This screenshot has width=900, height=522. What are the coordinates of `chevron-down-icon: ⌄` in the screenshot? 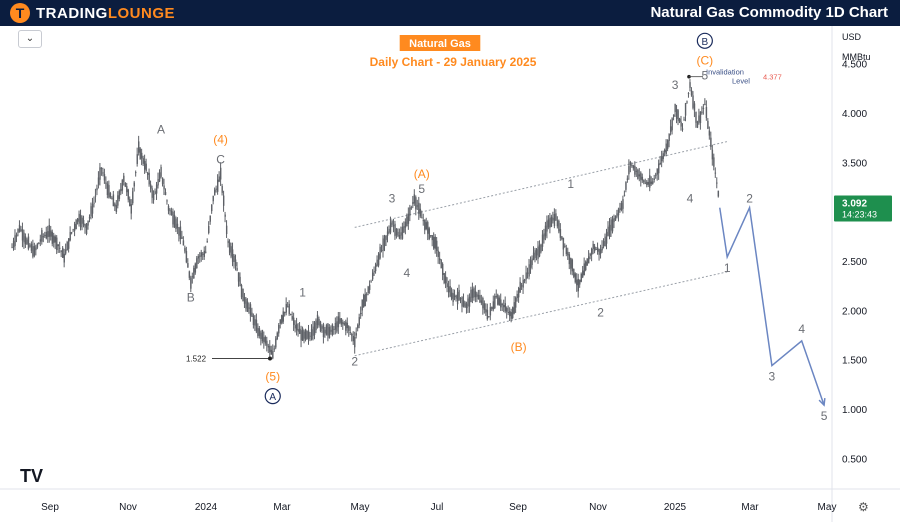 It's located at (30, 38).